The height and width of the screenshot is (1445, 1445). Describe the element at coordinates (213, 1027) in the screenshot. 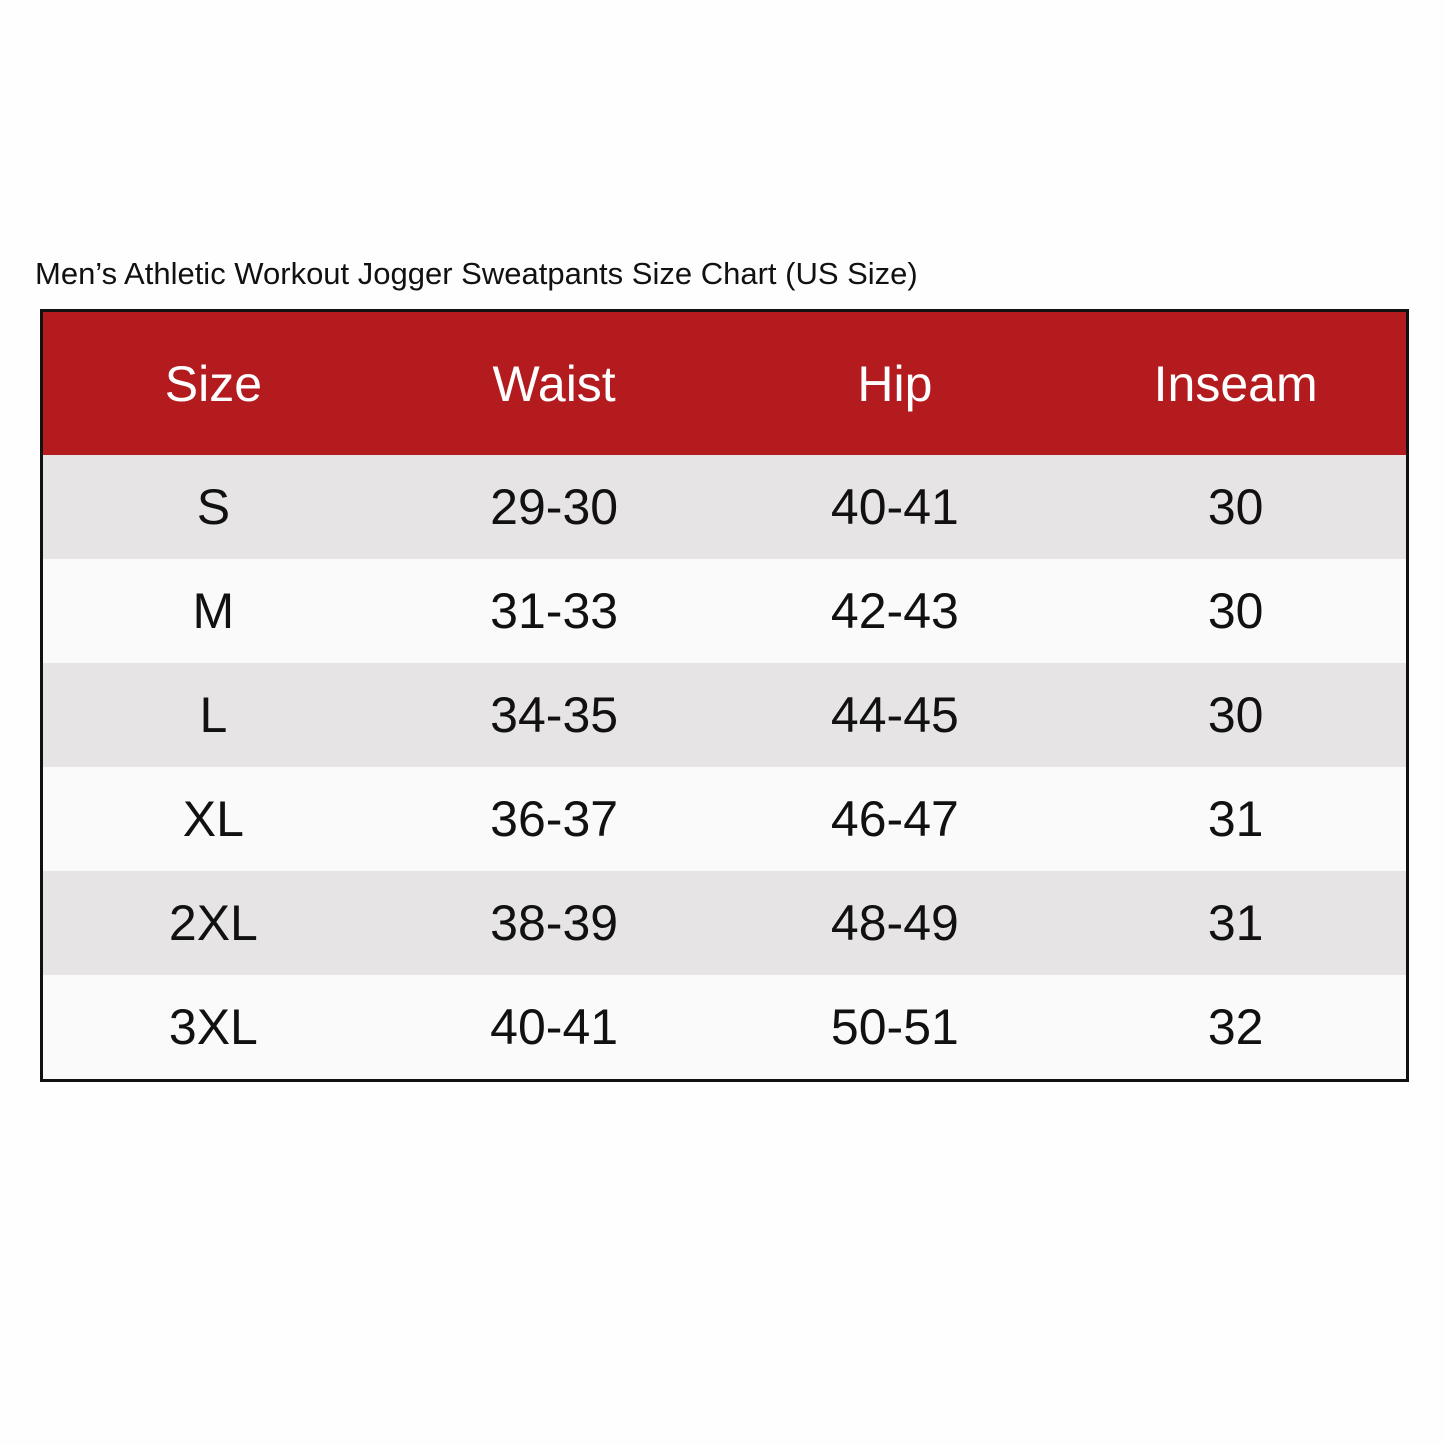

I see `table-cell: 3XL` at that location.